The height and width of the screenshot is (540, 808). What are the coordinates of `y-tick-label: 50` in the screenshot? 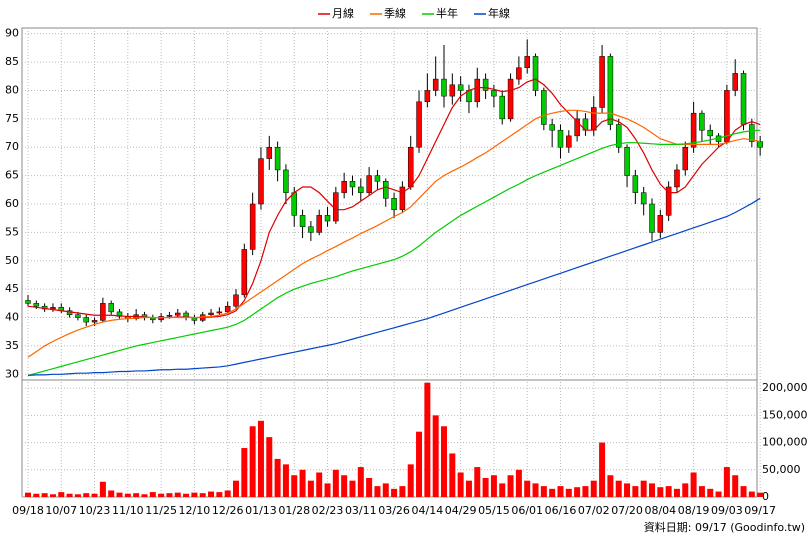 It's located at (12, 260).